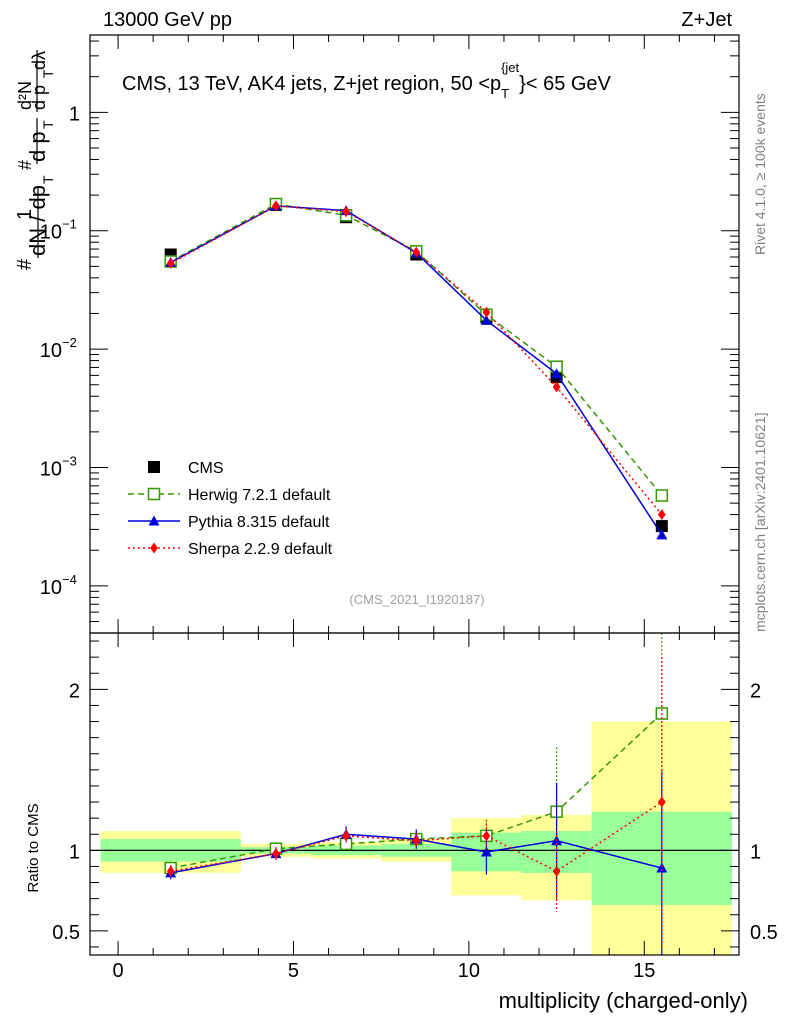 The height and width of the screenshot is (1024, 786). I want to click on y-axis-label-main: # dN / dp T 1 # d p T d²N d p T dλ, so click(35, 160).